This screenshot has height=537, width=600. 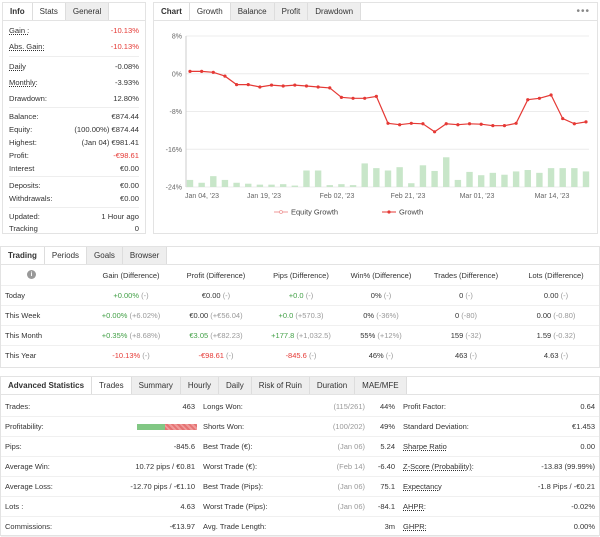 What do you see at coordinates (264, 196) in the screenshot?
I see `x-tick-label: Jan 19, '23` at bounding box center [264, 196].